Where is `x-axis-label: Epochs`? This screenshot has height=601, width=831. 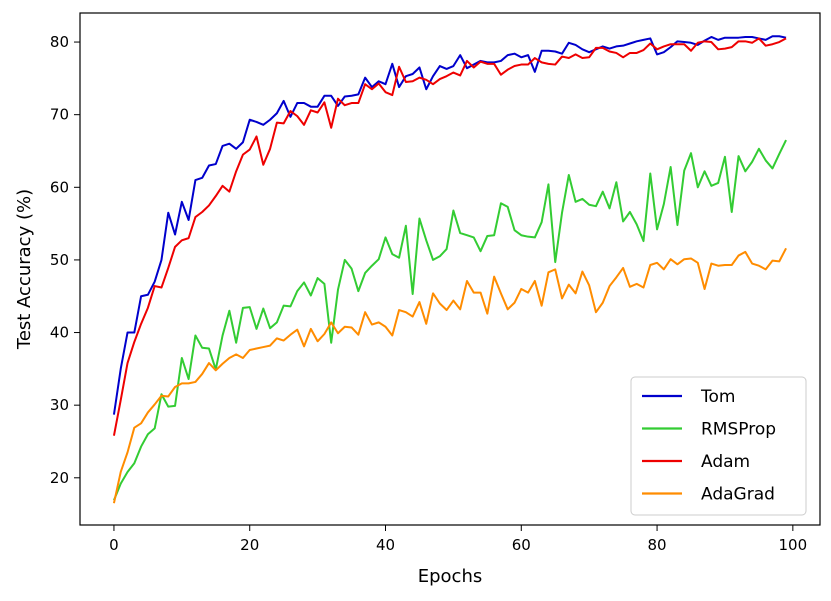 x-axis-label: Epochs is located at coordinates (450, 576).